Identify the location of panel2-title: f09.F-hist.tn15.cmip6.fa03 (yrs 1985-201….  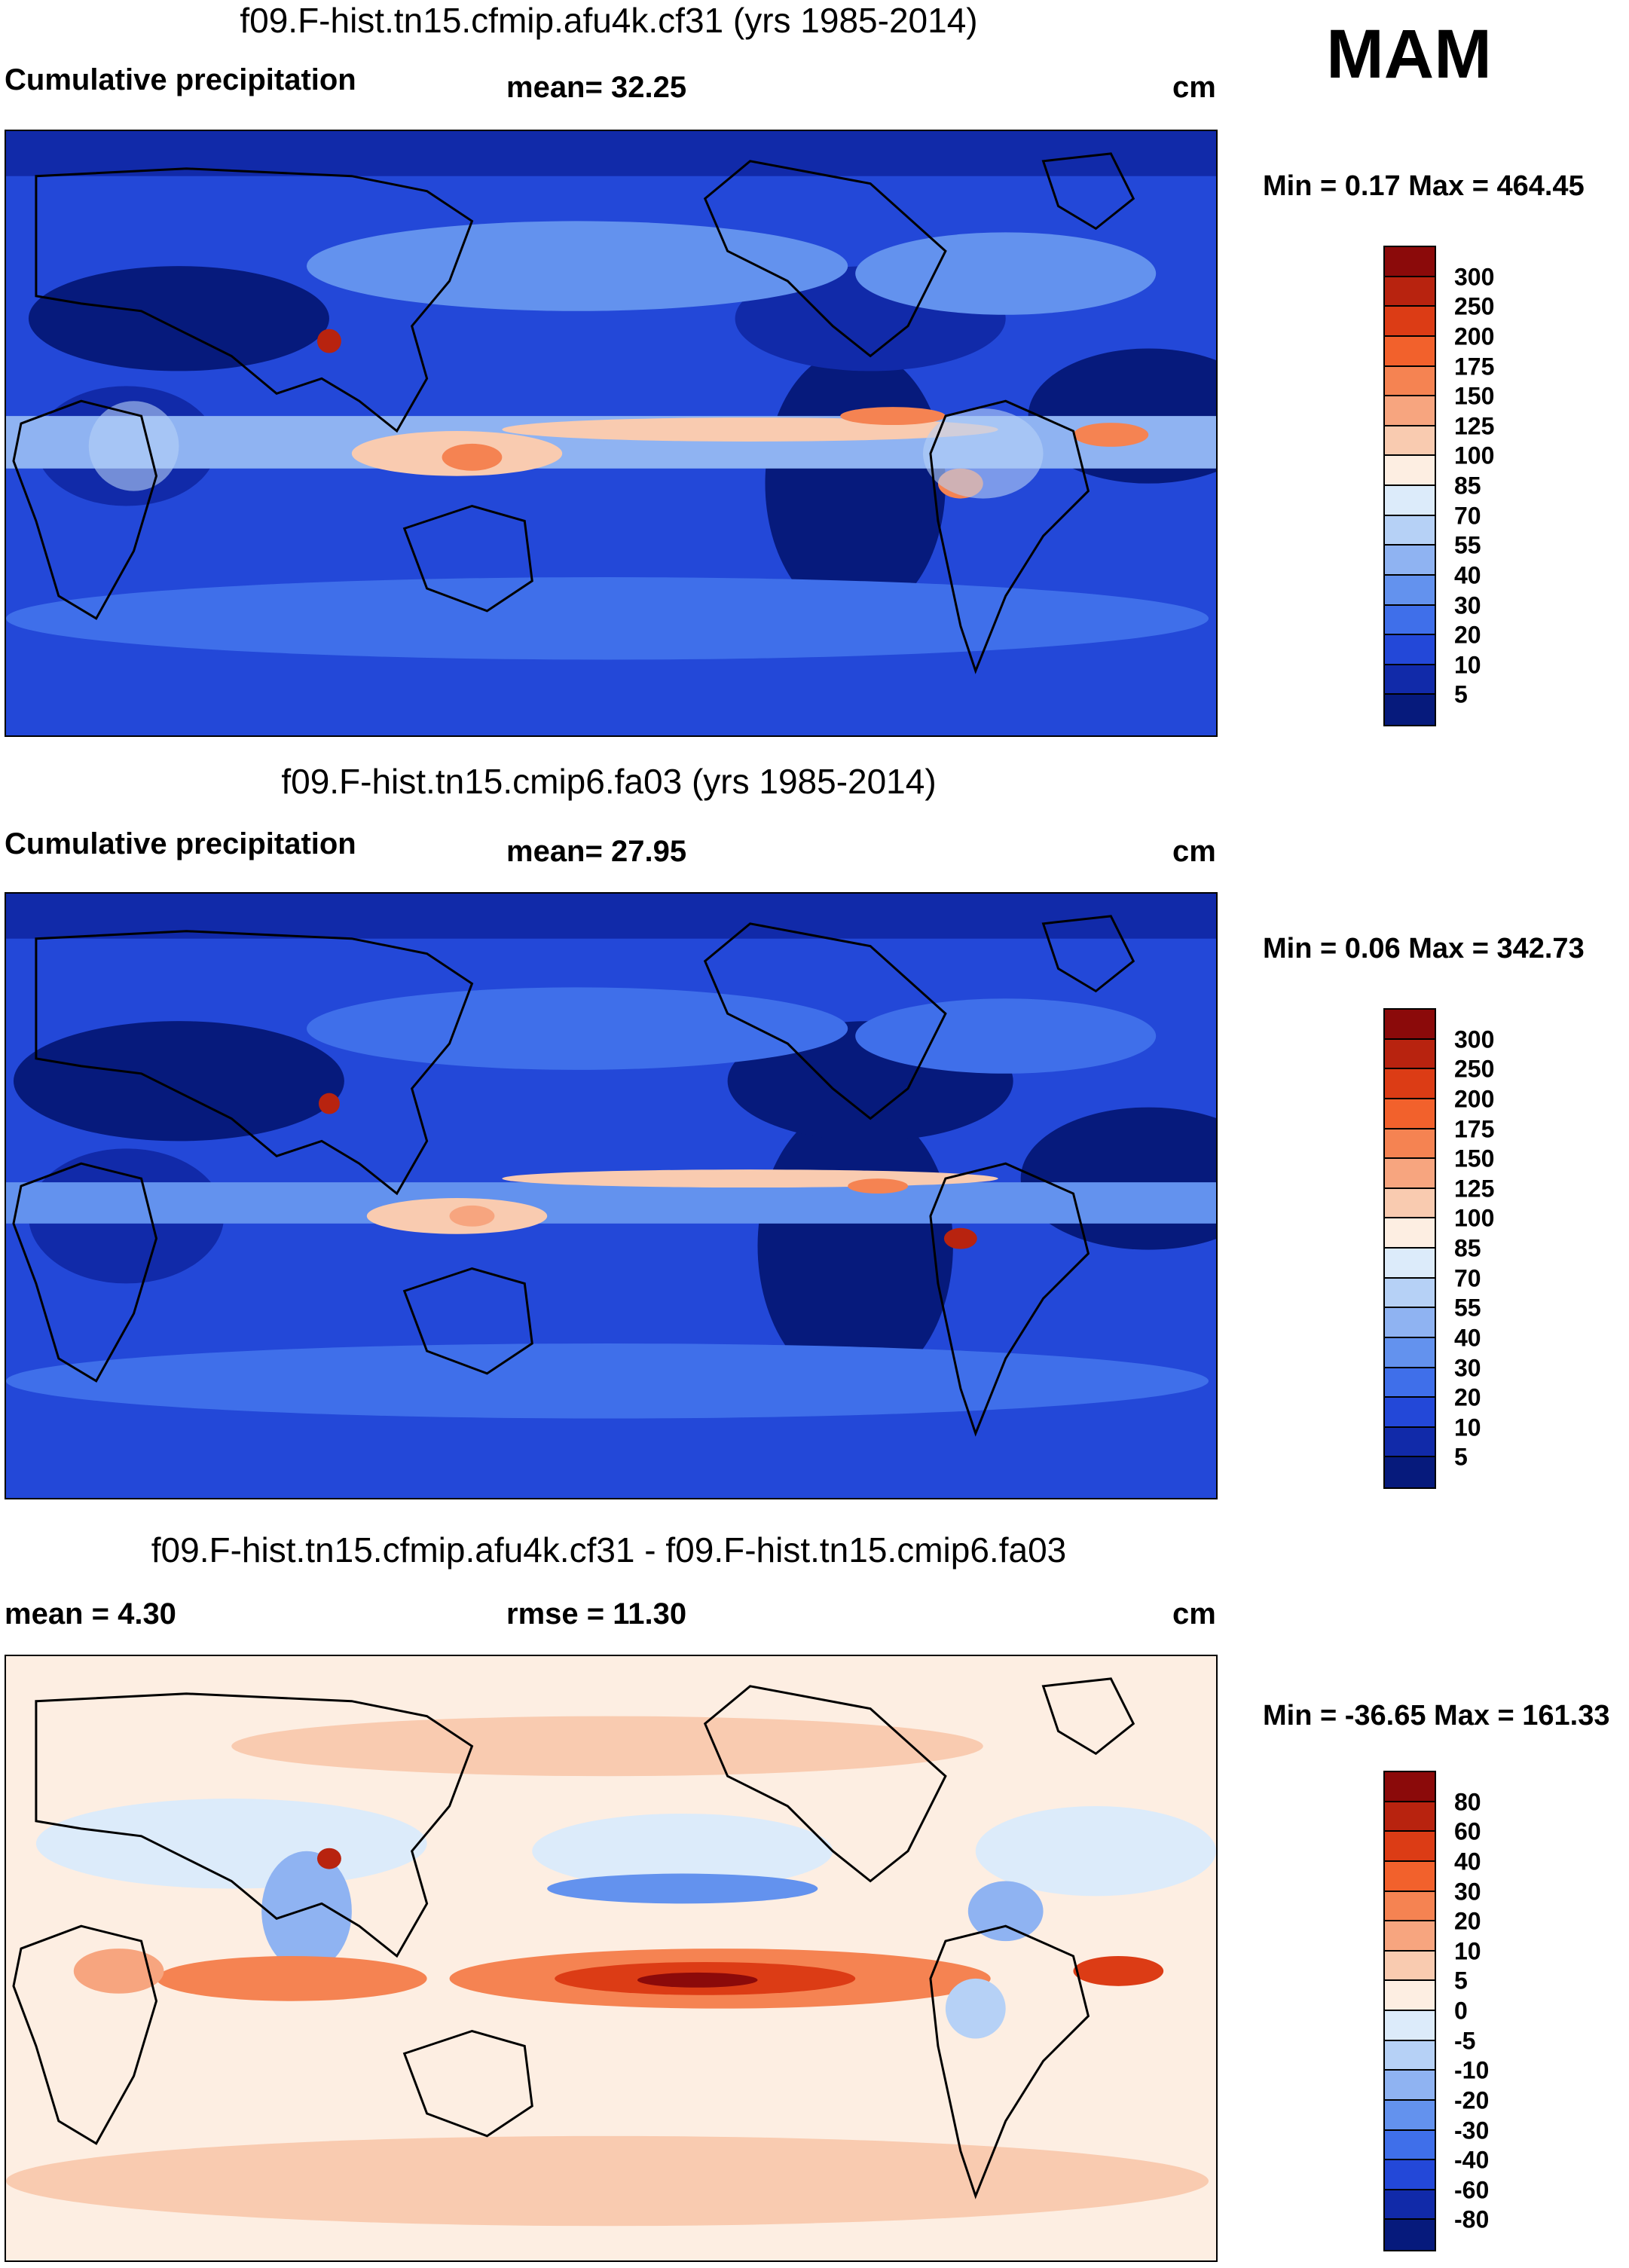
(609, 781).